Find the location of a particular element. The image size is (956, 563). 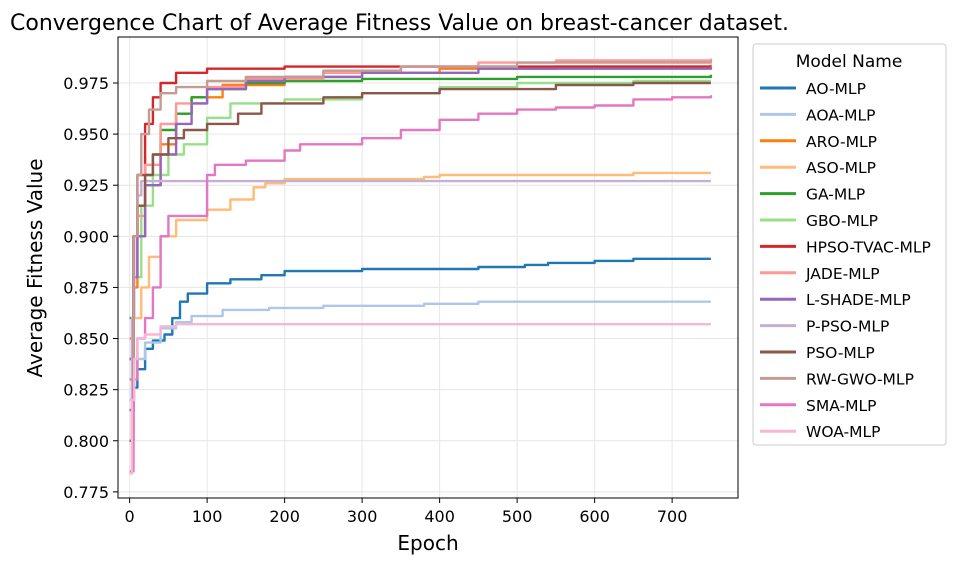

x-tick-label: 500 is located at coordinates (517, 516).